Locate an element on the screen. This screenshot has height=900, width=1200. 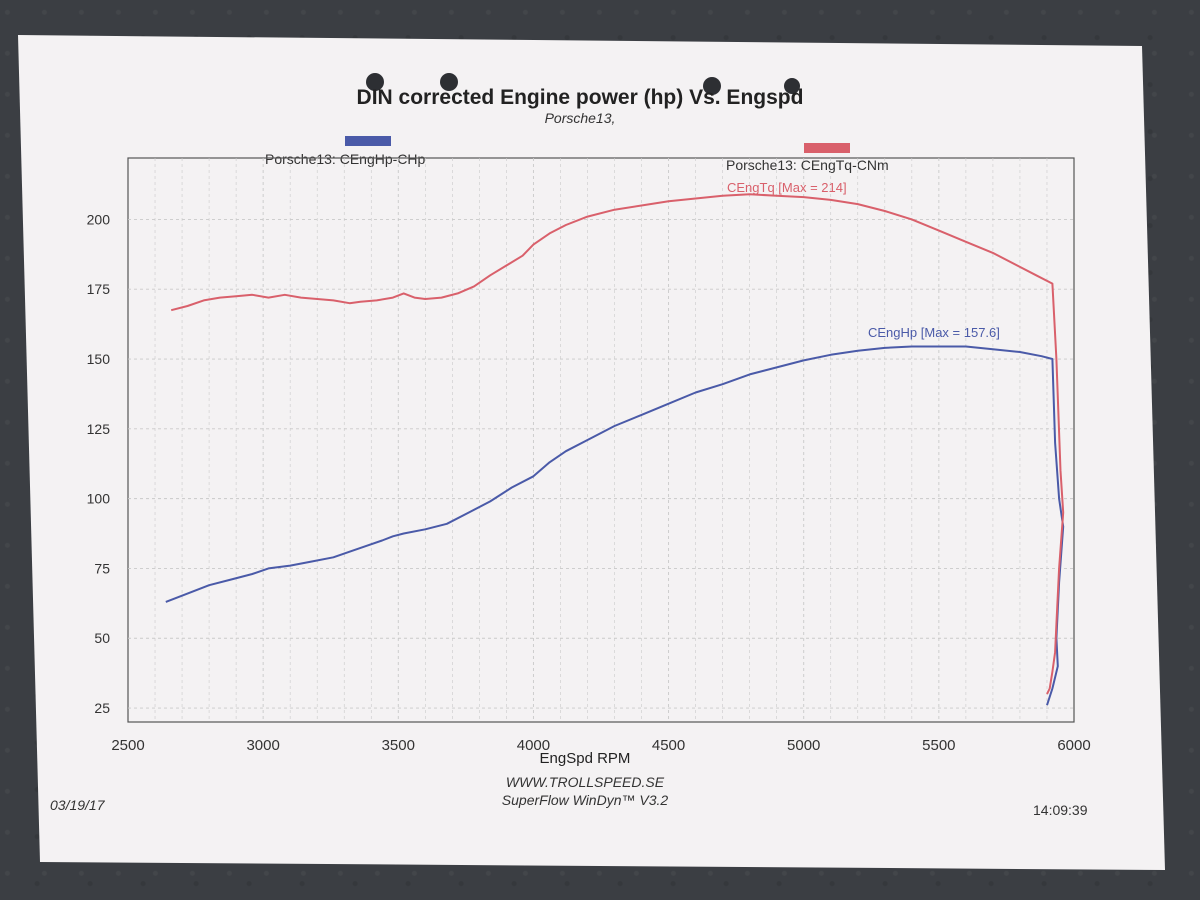
x-tick-label: 6000 is located at coordinates (1073, 745).